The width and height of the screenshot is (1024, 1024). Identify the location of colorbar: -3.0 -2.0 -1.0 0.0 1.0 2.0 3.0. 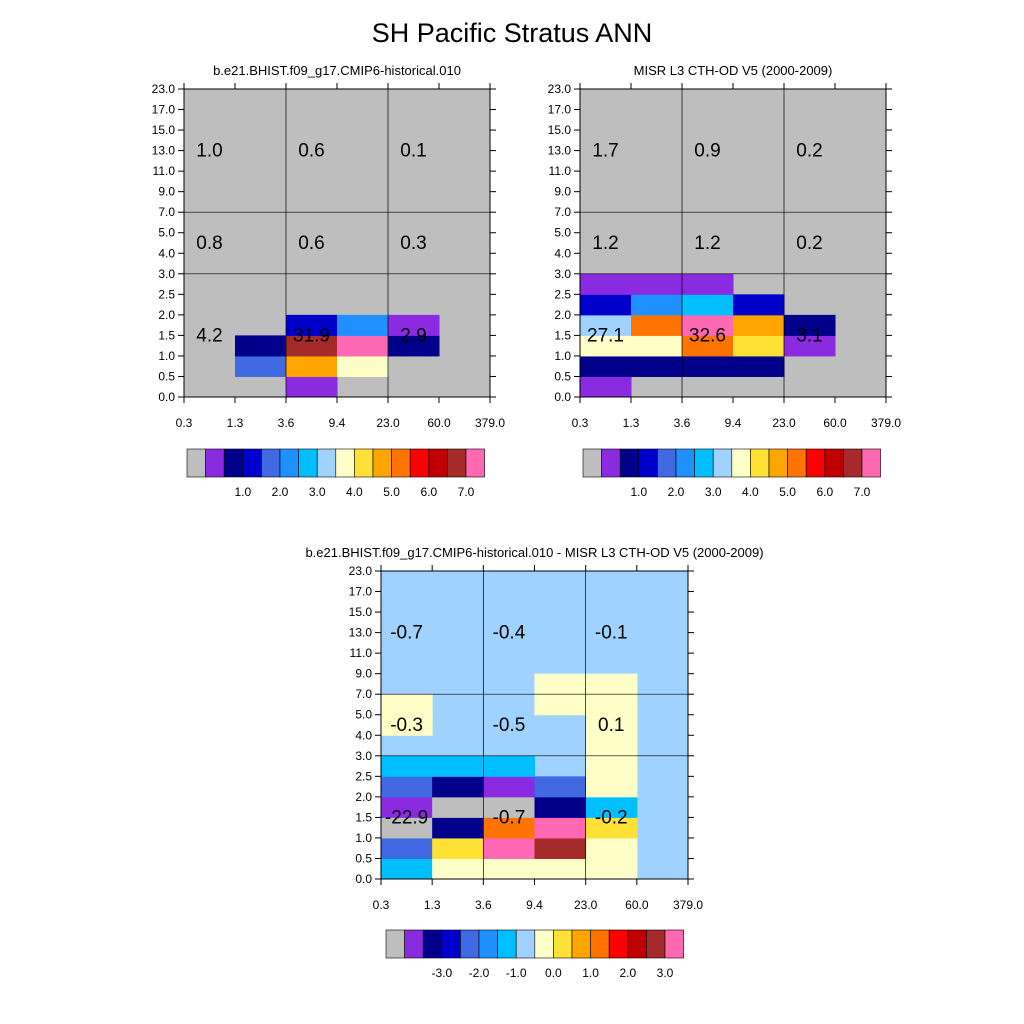
(534, 954).